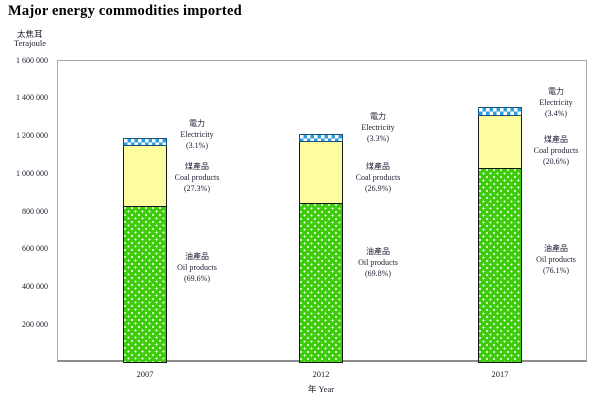 Image resolution: width=601 pixels, height=407 pixels. What do you see at coordinates (555, 113) in the screenshot?
I see `electricity-percent-2017: (3.4%)` at bounding box center [555, 113].